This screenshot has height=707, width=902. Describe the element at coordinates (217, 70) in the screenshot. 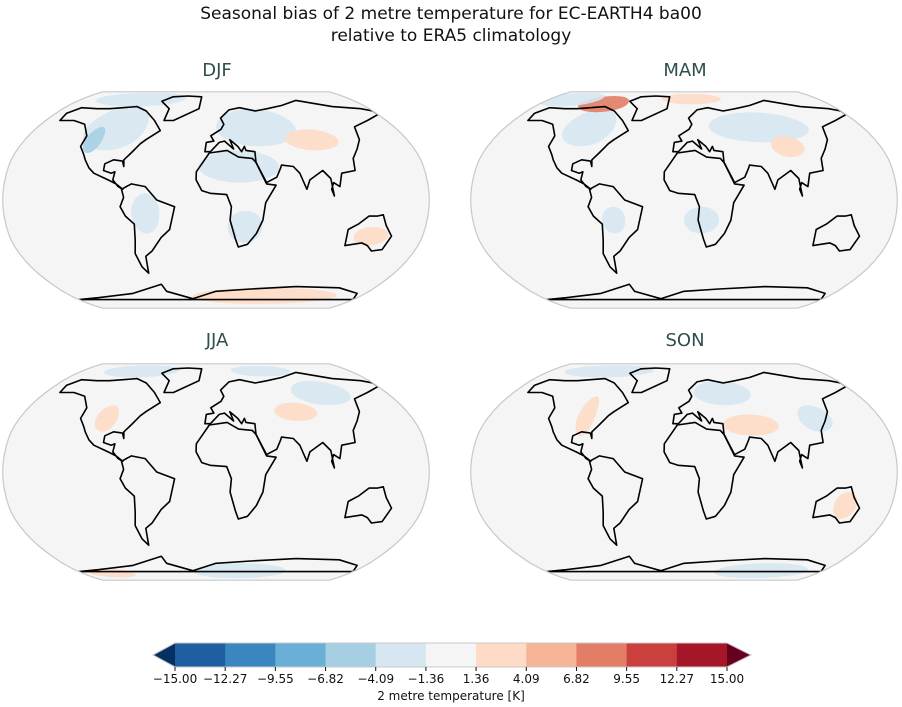

I see `panel-title-djf: DJF` at that location.